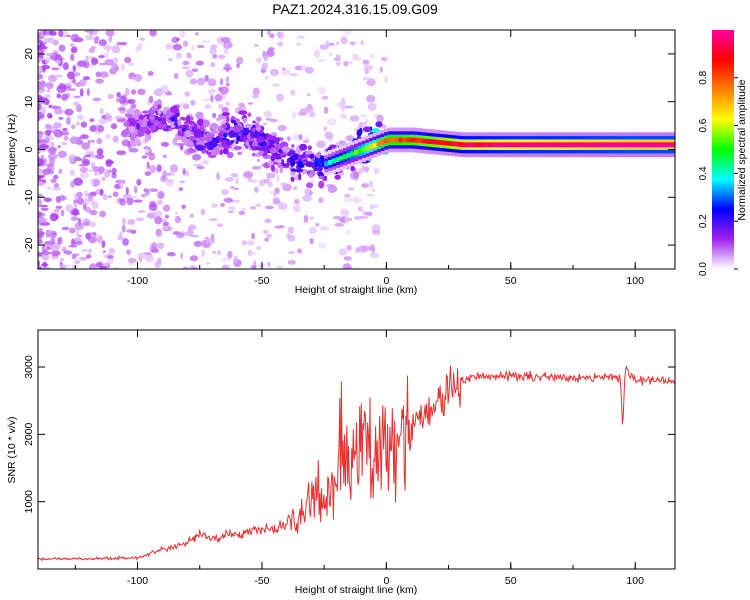 Image resolution: width=750 pixels, height=600 pixels. Describe the element at coordinates (718, 173) in the screenshot. I see `colorbar-ticks: 0.0 0.2 0.4 0.6 0.8` at that location.